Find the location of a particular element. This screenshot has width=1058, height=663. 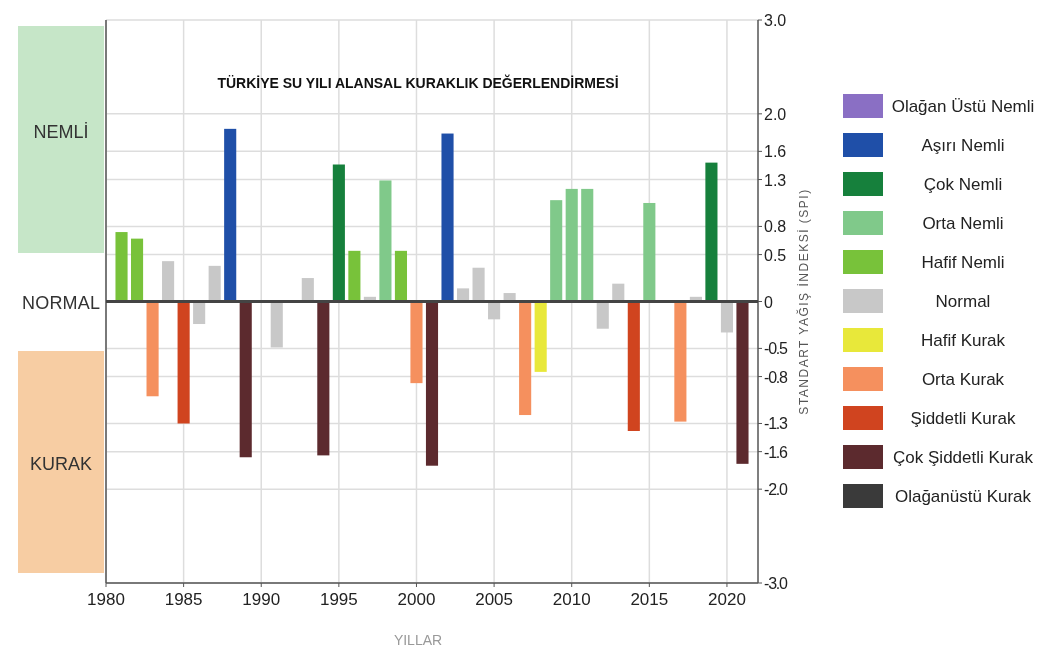

x-tick-label: 2020 is located at coordinates (727, 599).